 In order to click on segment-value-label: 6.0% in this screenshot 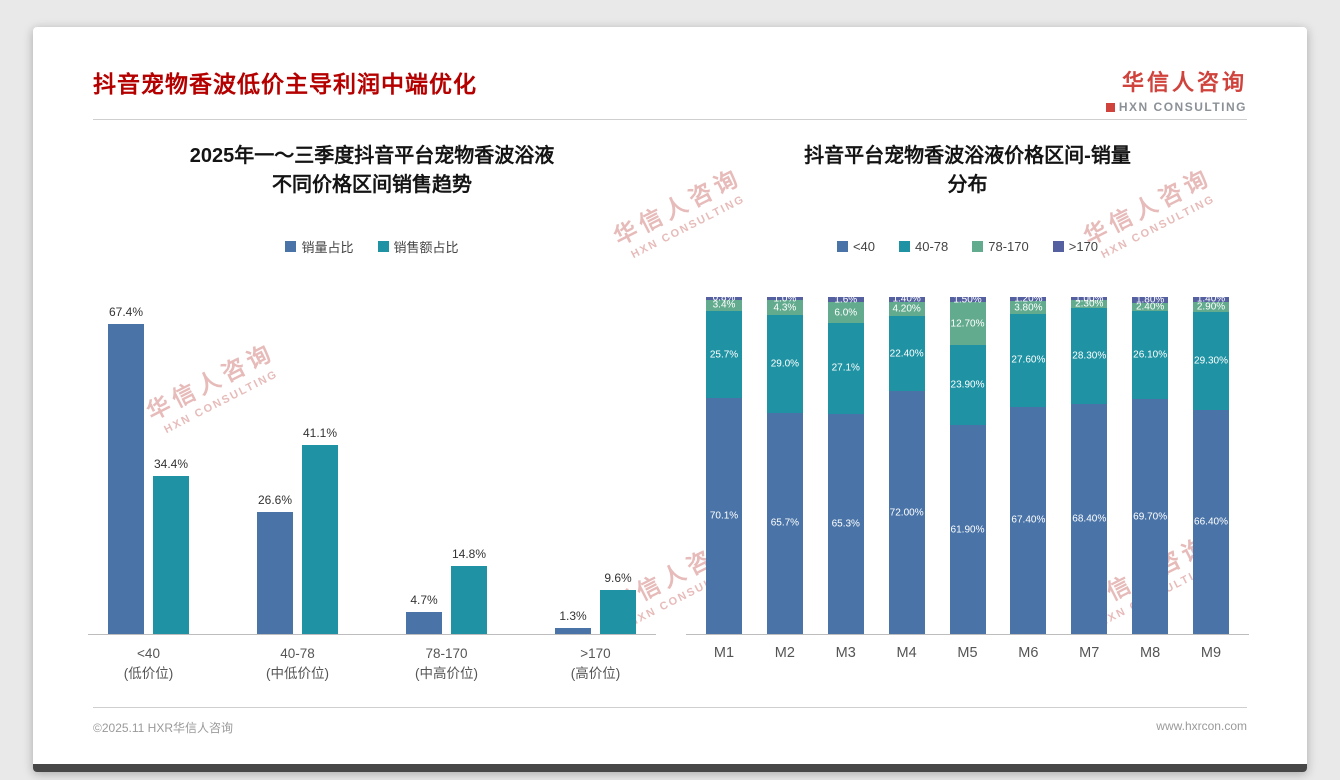, I will do `click(846, 313)`.